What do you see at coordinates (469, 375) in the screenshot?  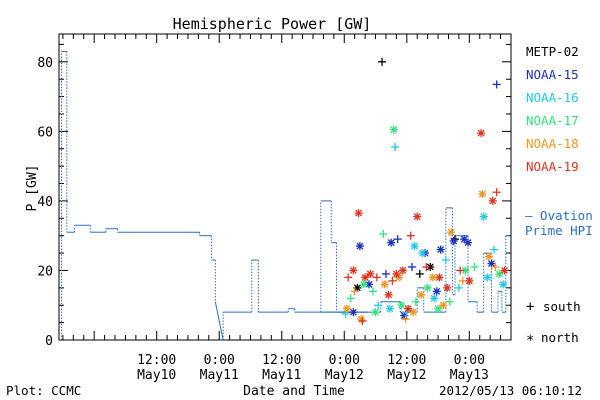 I see `x-tick-label-date: May13` at bounding box center [469, 375].